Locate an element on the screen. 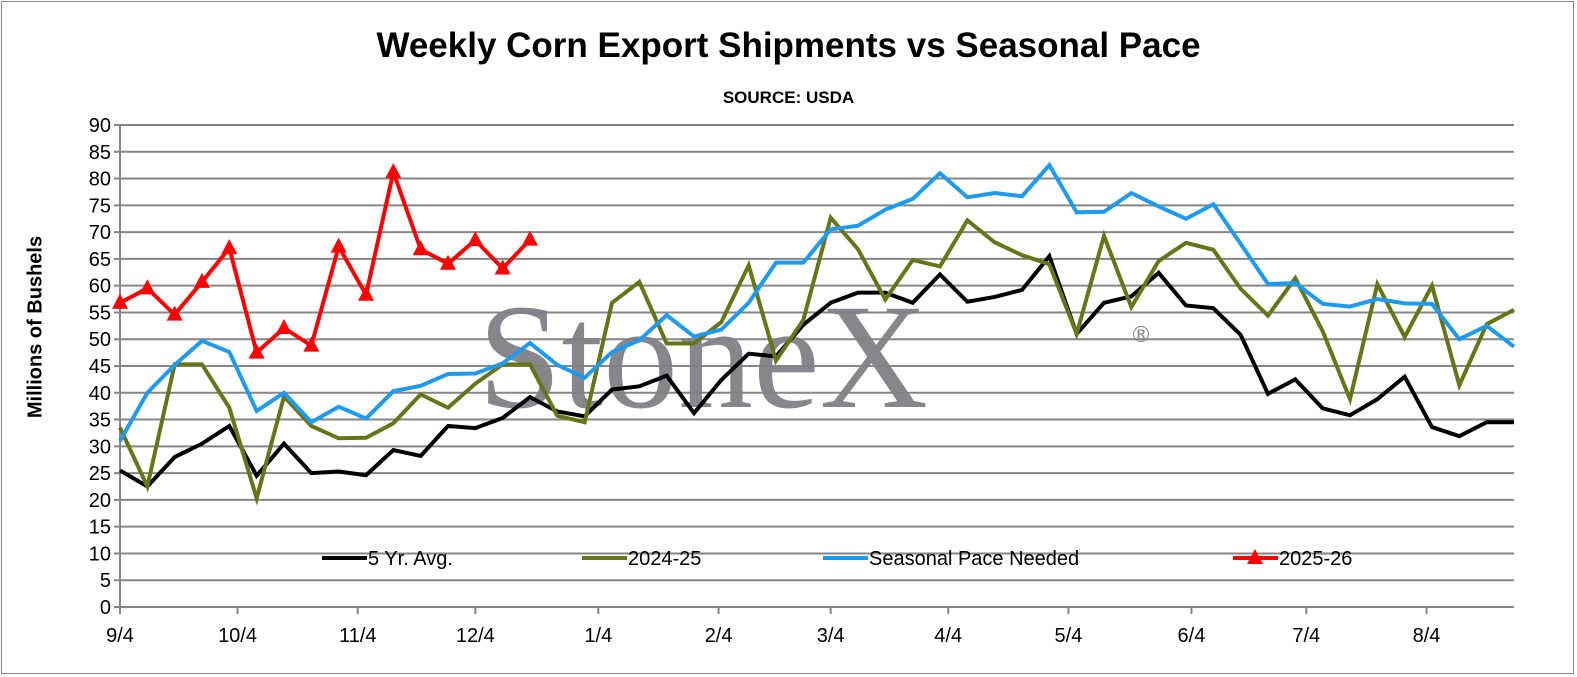 Image resolution: width=1577 pixels, height=677 pixels. y-tick-label: 70 is located at coordinates (100, 233).